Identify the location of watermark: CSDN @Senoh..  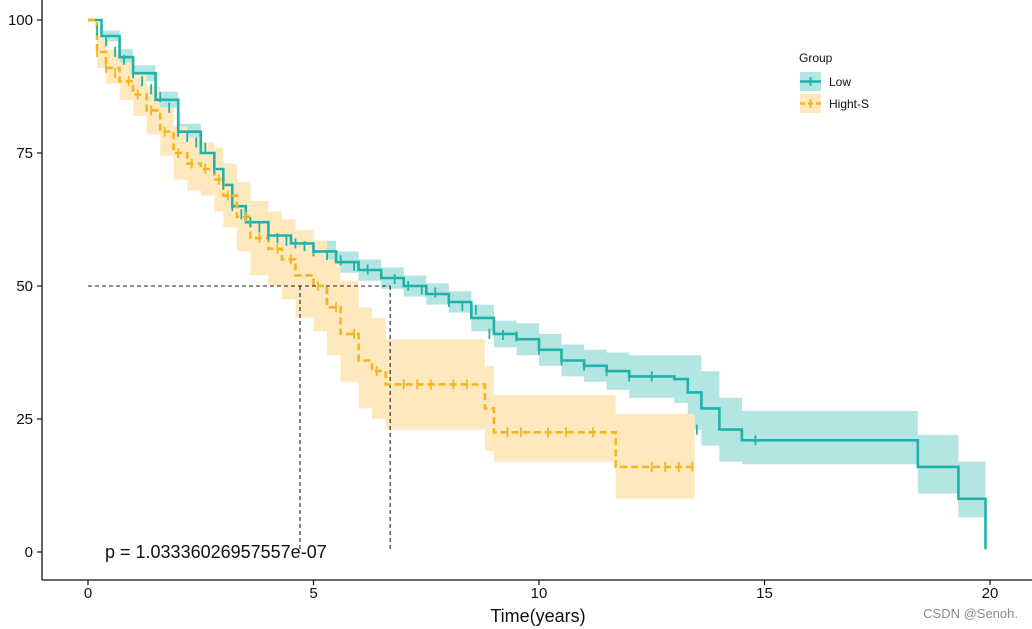
(970, 613).